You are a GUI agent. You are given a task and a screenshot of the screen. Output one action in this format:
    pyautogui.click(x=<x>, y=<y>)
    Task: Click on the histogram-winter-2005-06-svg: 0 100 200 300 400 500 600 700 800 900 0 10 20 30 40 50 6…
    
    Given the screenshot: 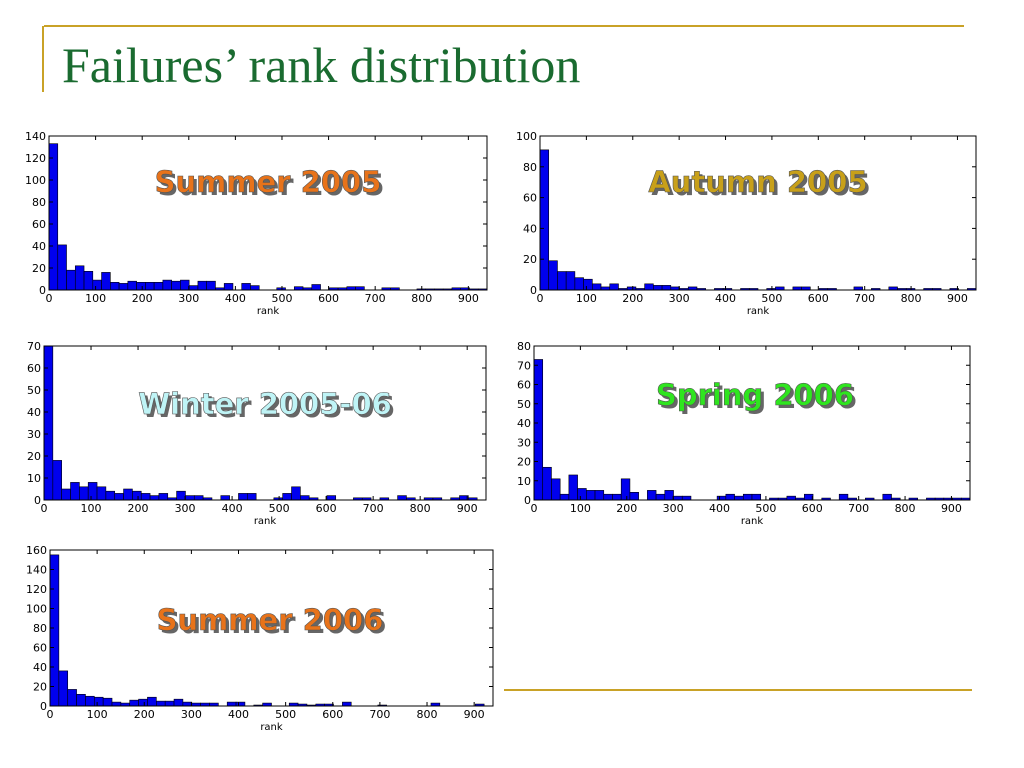 What is the action you would take?
    pyautogui.click(x=257, y=433)
    